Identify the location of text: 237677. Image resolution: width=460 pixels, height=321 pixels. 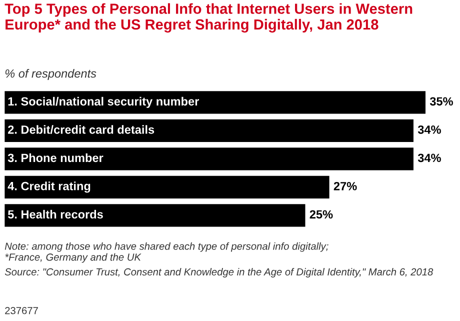
(21, 310).